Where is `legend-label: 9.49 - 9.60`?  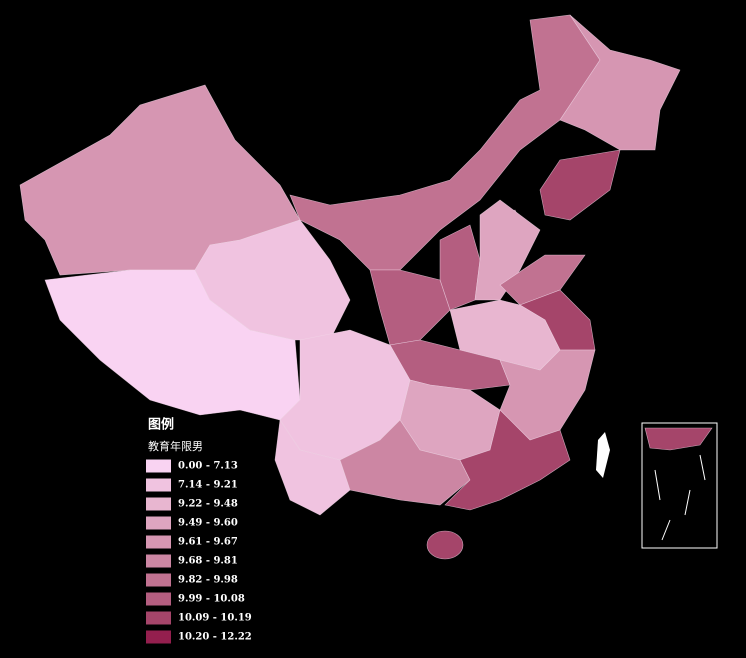
legend-label: 9.49 - 9.60 is located at coordinates (208, 523).